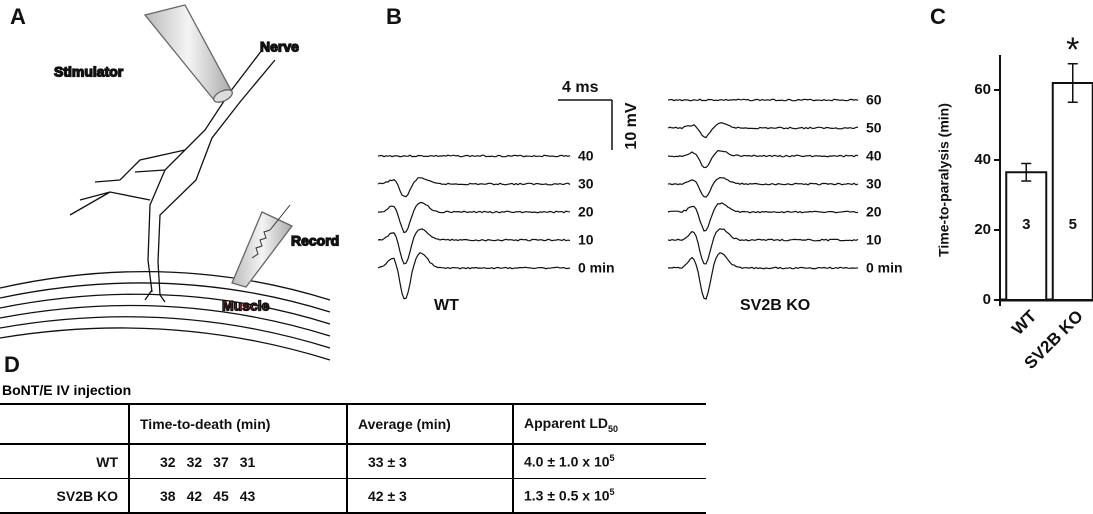  Describe the element at coordinates (429, 461) in the screenshot. I see `cell: 33 ± 3` at that location.